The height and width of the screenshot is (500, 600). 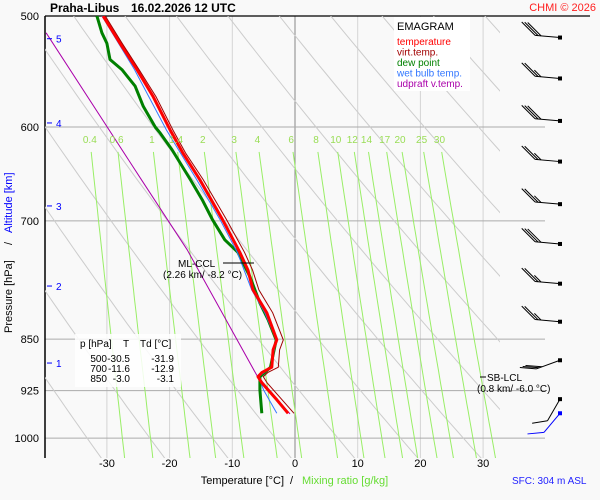 What do you see at coordinates (118, 359) in the screenshot?
I see `table-cell: -30.5` at bounding box center [118, 359].